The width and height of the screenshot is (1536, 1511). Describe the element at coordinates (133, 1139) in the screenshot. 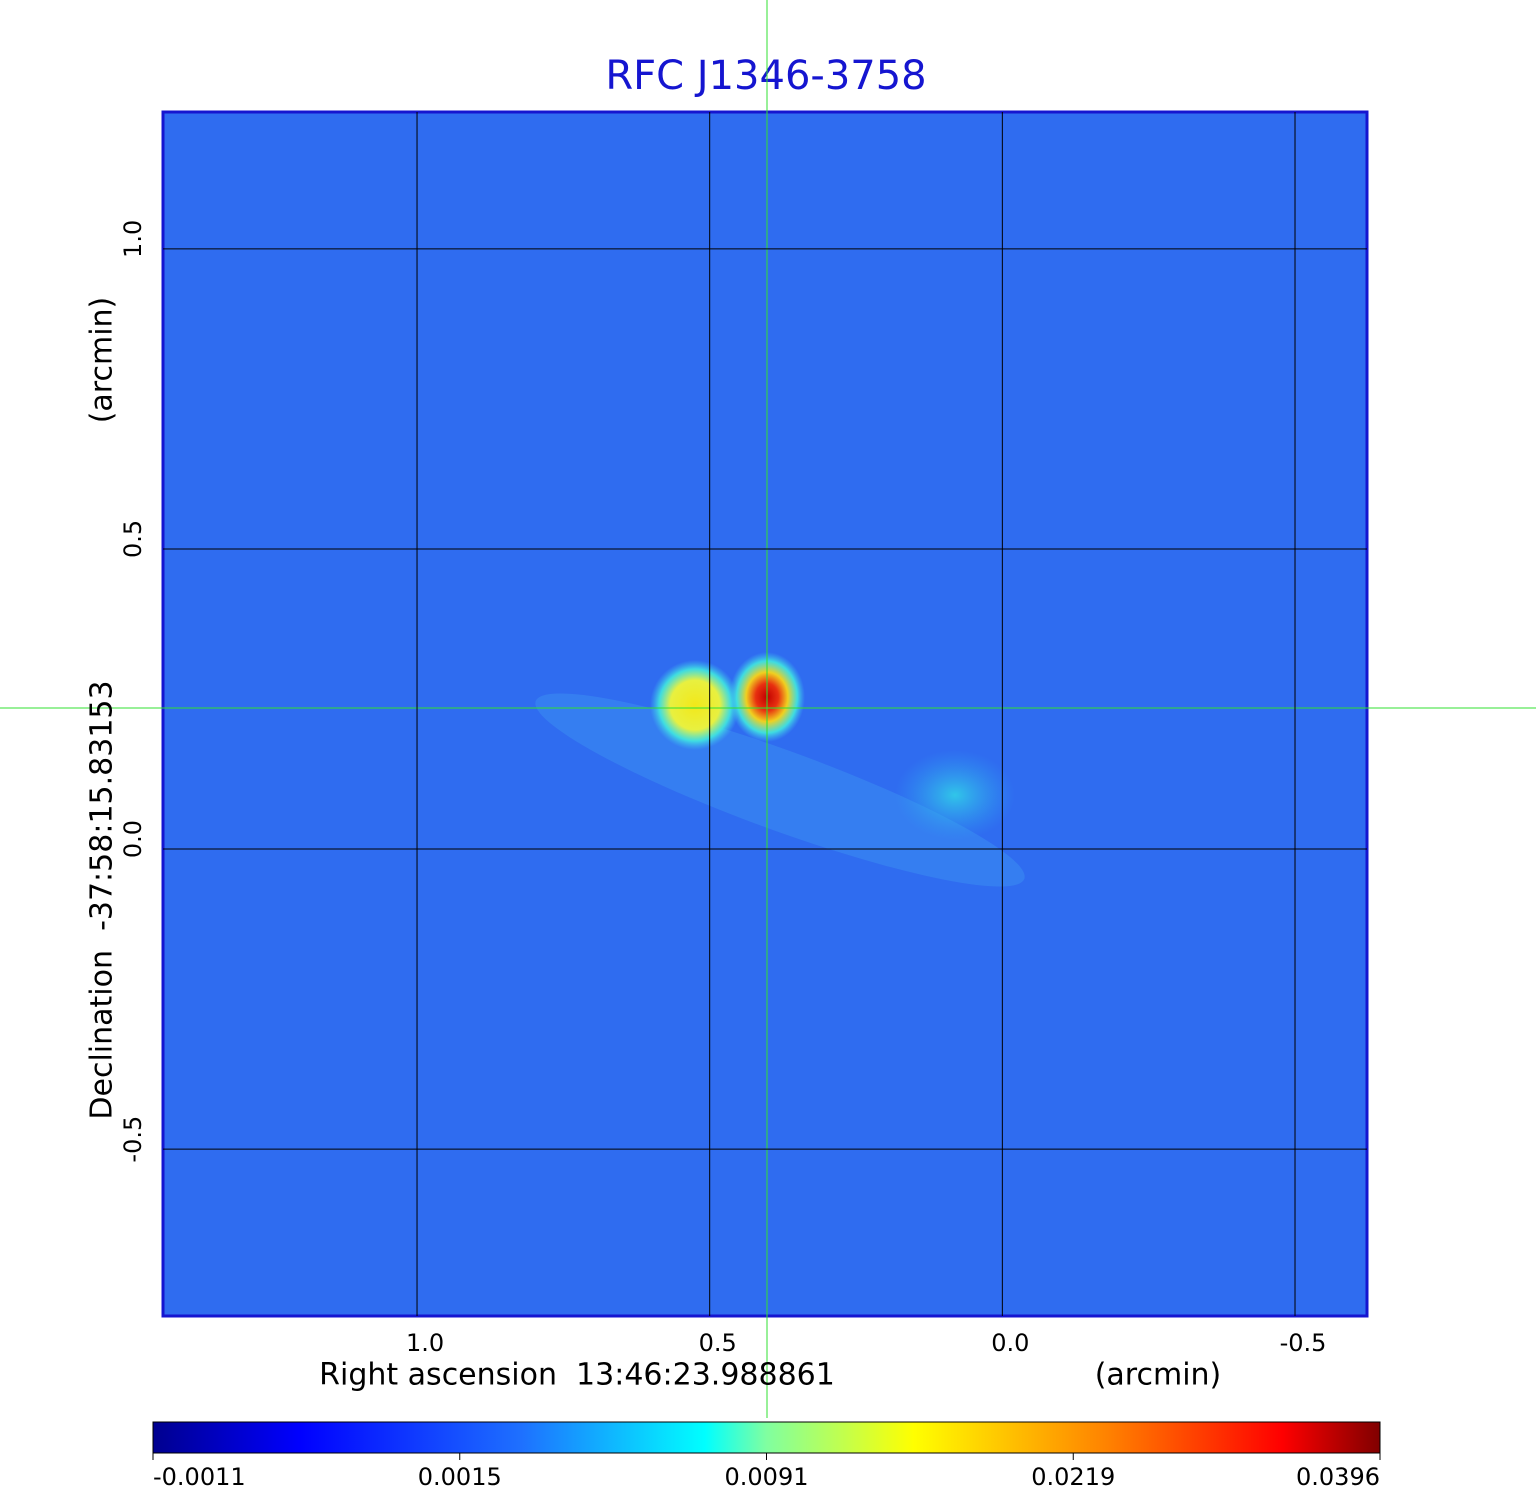

I see `y-tick-label: -0.5` at that location.